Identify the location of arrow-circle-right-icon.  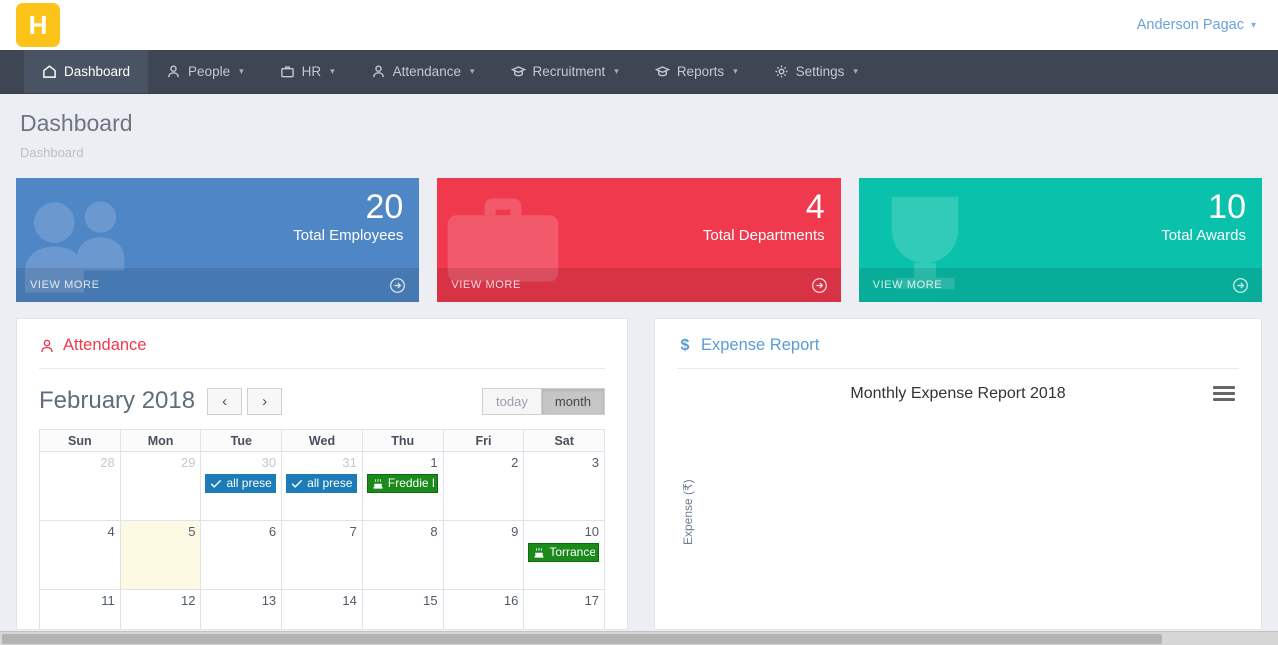
(1240, 285).